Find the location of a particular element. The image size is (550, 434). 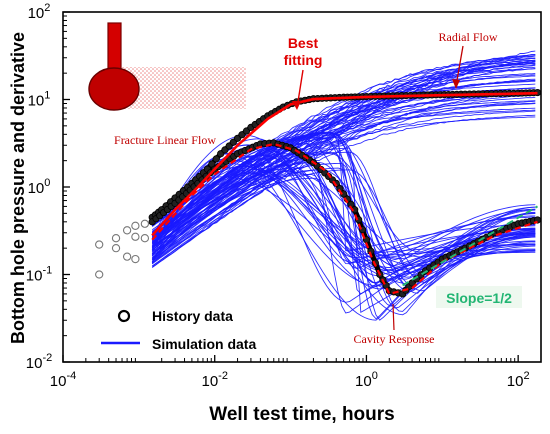

legend-history-label: History data is located at coordinates (192, 316).